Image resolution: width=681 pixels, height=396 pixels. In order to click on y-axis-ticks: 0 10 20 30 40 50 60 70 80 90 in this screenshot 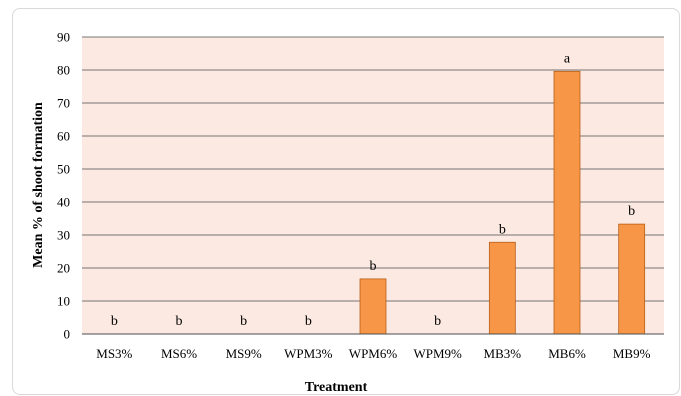, I will do `click(63, 186)`.